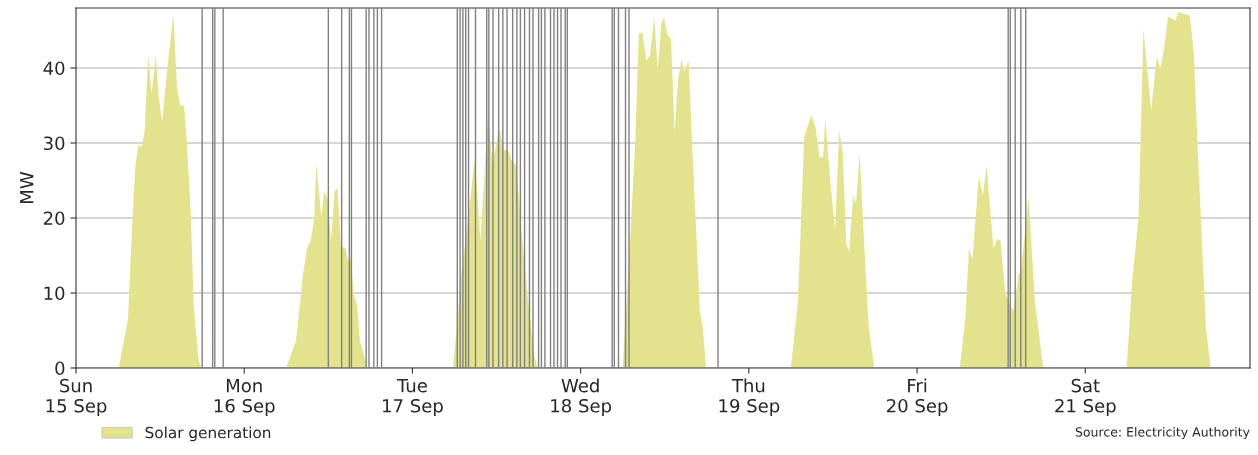 This screenshot has width=1258, height=455. What do you see at coordinates (1162, 433) in the screenshot?
I see `source-note: Source: Electricity Authority` at bounding box center [1162, 433].